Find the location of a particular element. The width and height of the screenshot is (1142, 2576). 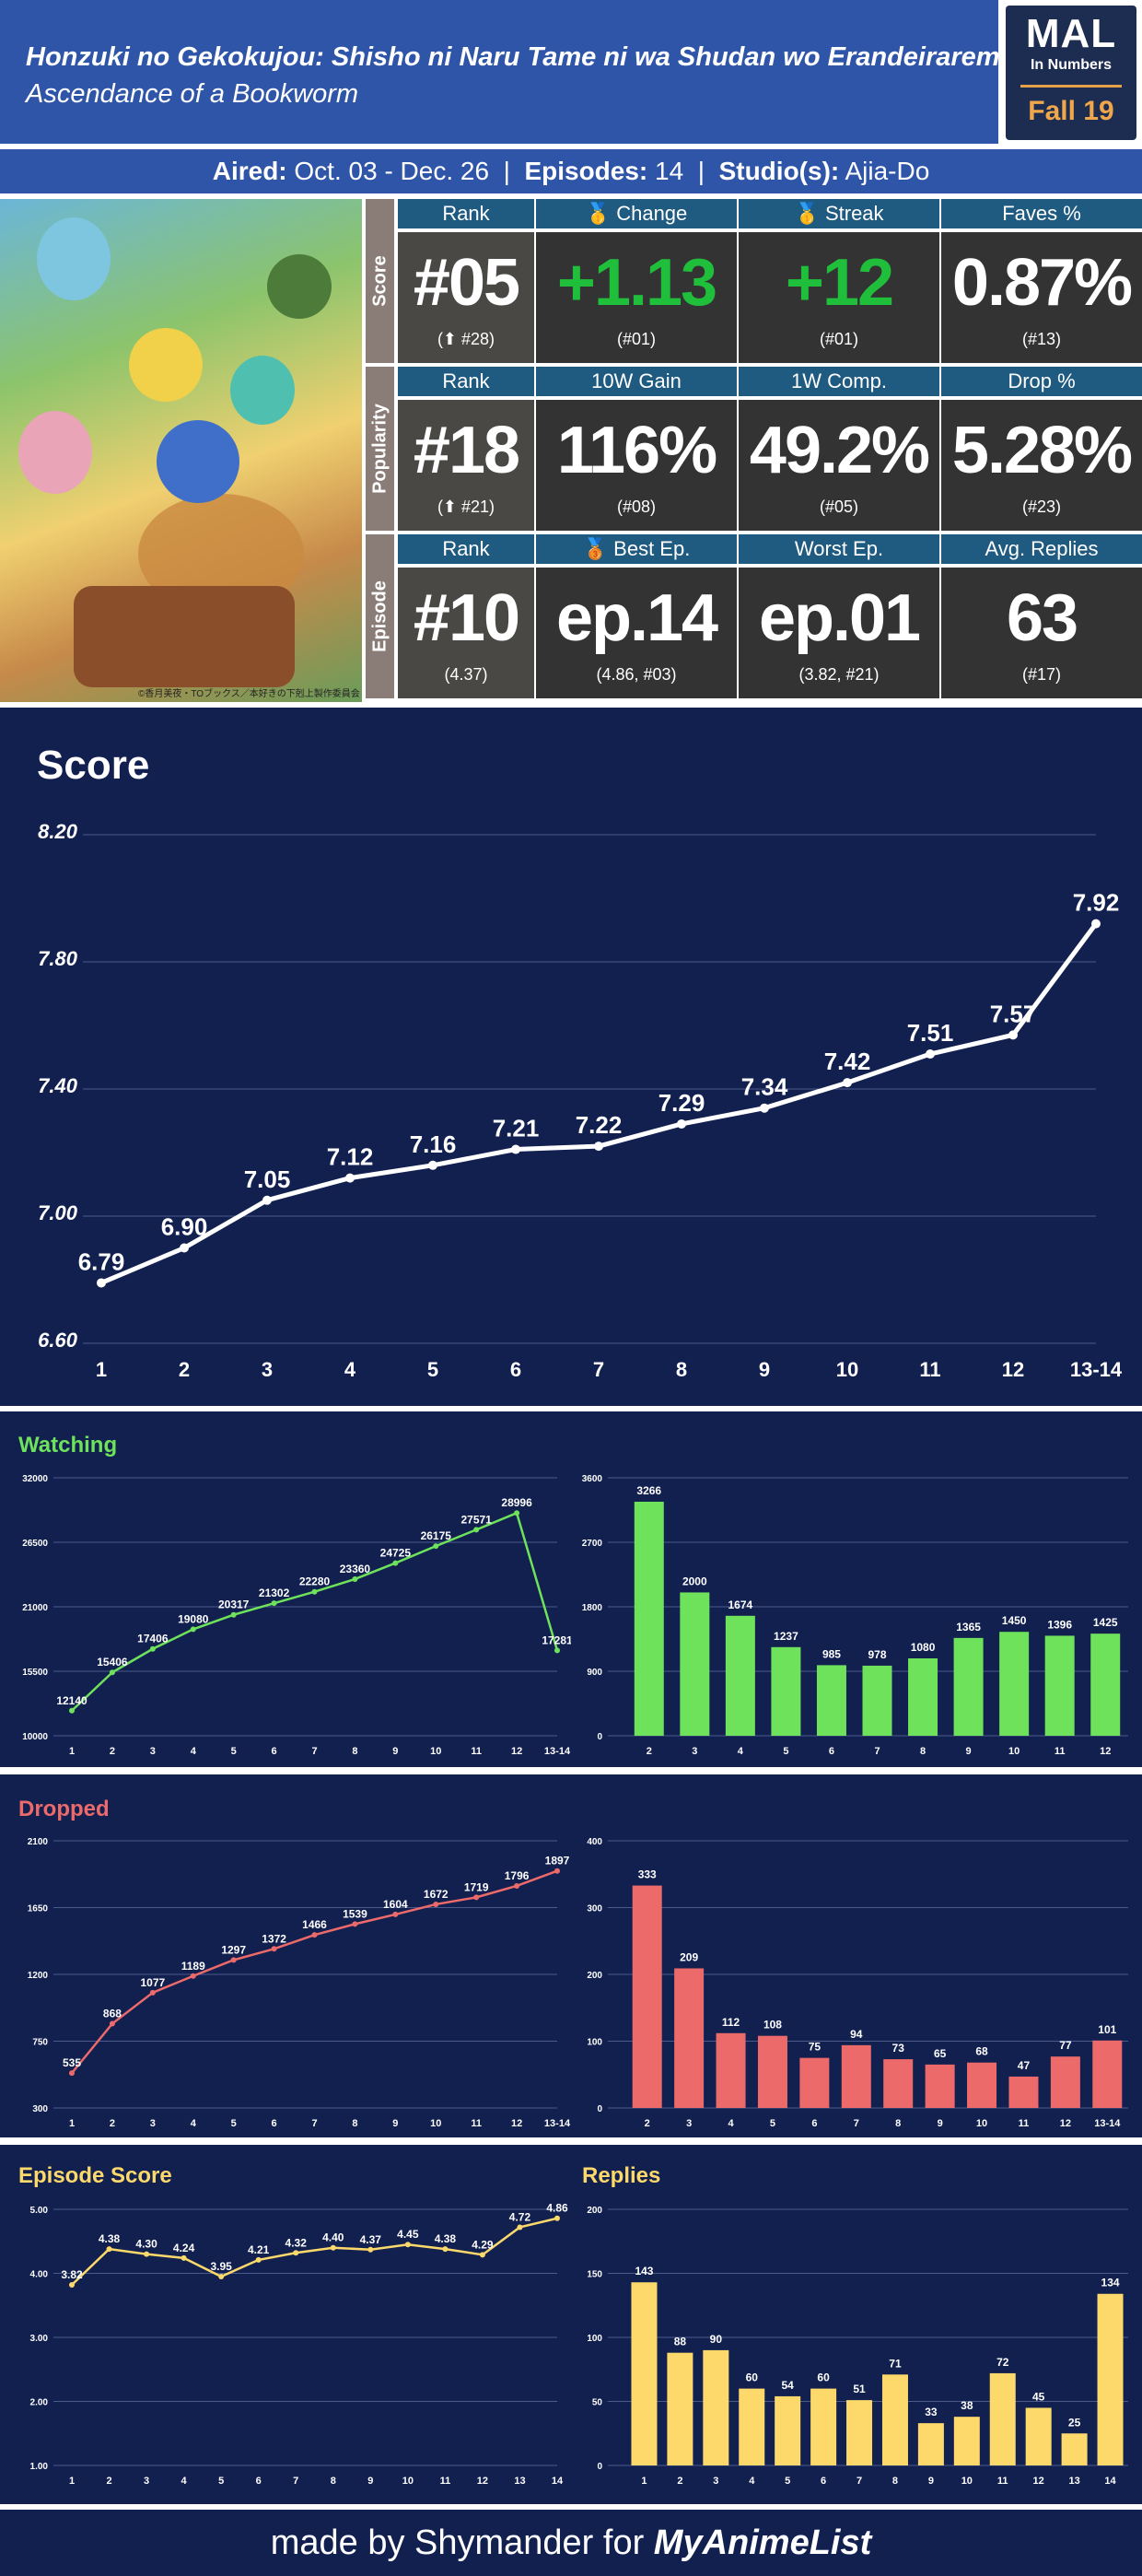

data-label: 54 is located at coordinates (787, 2385).